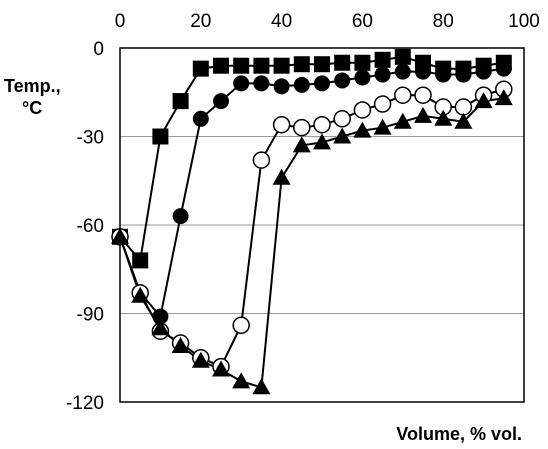  Describe the element at coordinates (200, 21) in the screenshot. I see `x-tick-label: 20` at that location.